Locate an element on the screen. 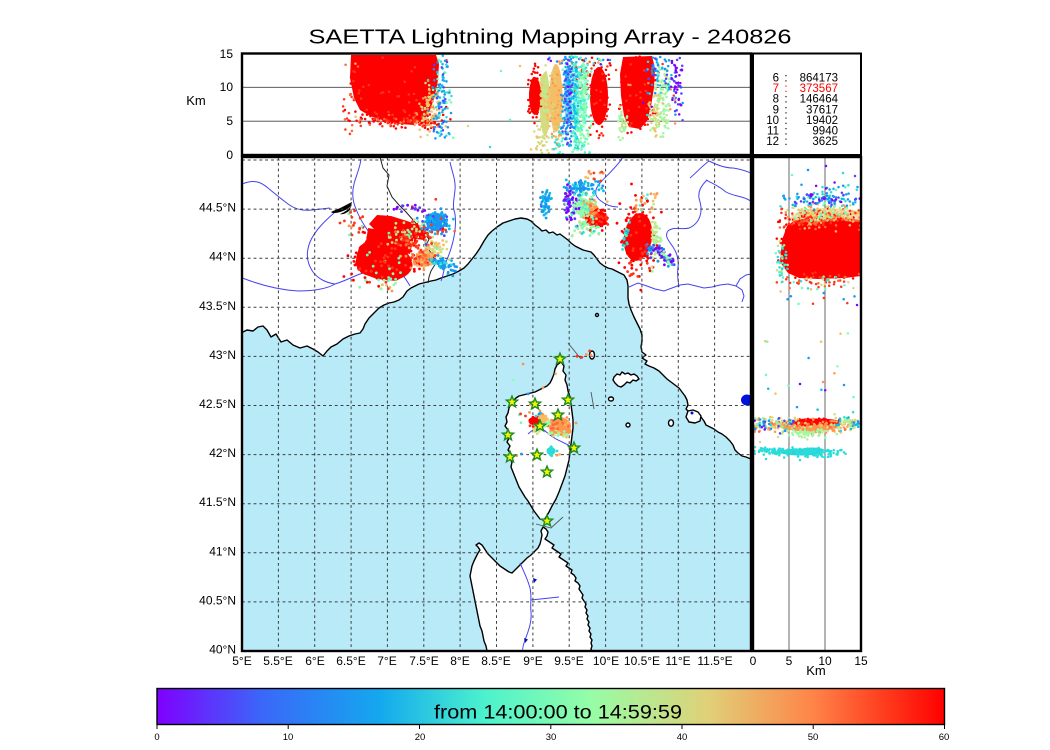  svg-text: 42°N is located at coordinates (222, 453).